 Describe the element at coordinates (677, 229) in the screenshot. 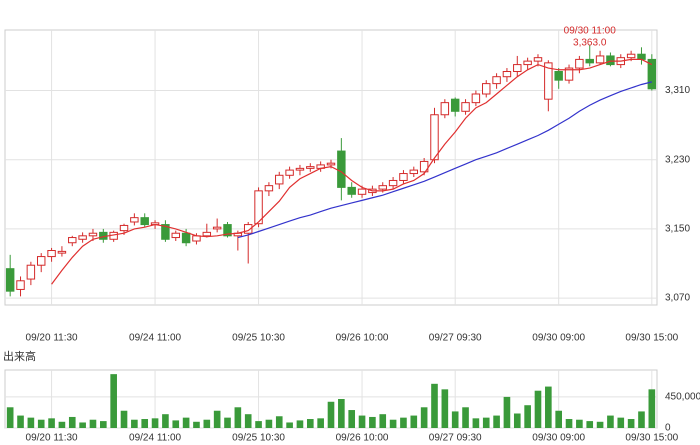

I see `y-tick-label: 3,150` at that location.